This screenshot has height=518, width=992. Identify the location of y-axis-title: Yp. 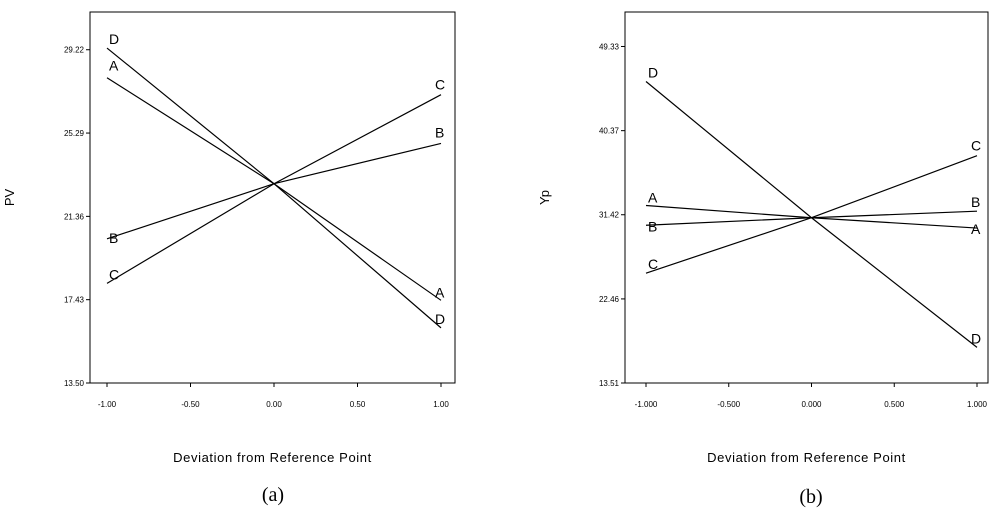
(544, 197).